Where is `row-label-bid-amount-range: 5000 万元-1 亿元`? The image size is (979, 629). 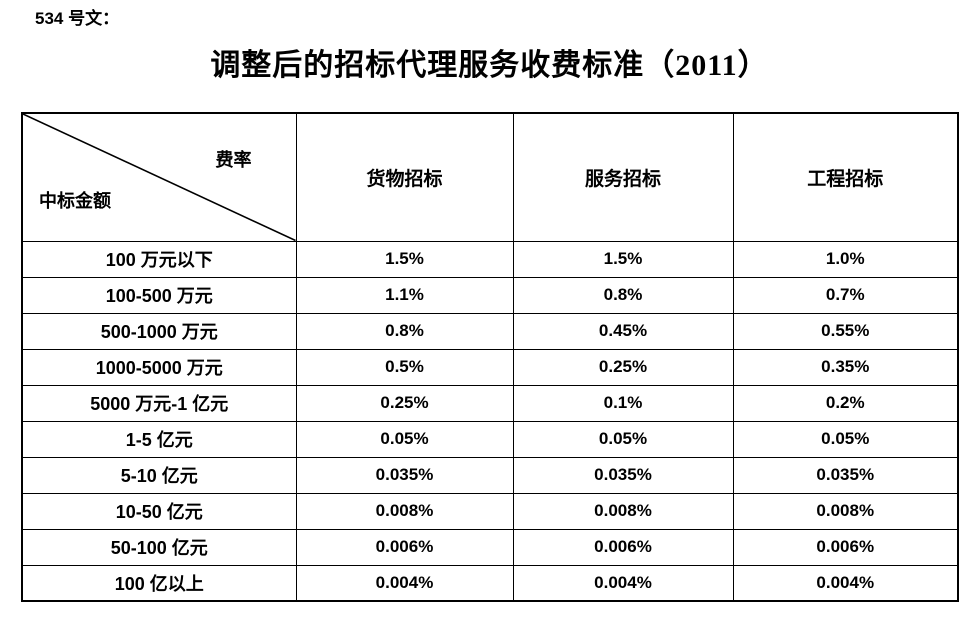
row-label-bid-amount-range: 5000 万元-1 亿元 is located at coordinates (159, 403).